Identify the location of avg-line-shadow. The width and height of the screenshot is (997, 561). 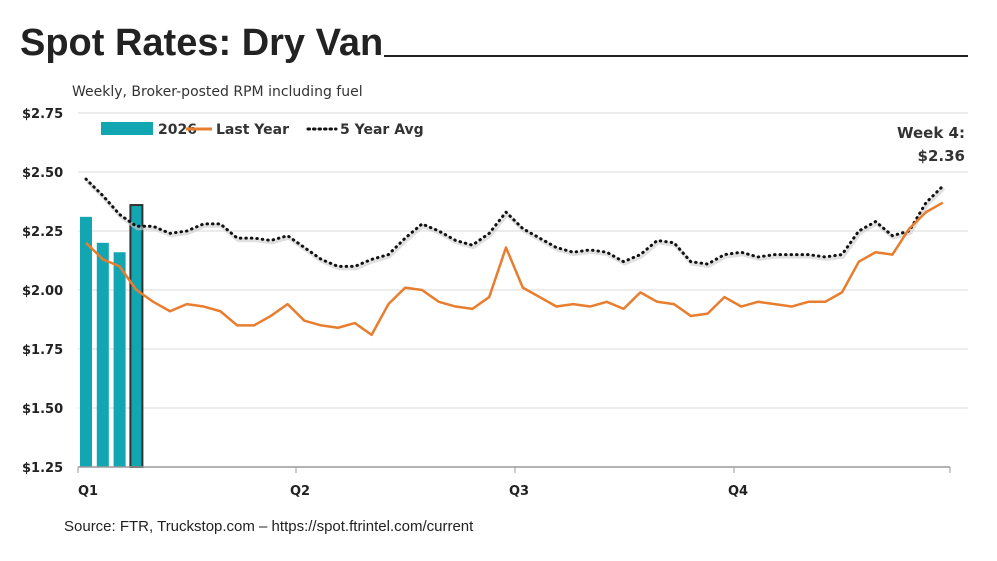
(515, 225).